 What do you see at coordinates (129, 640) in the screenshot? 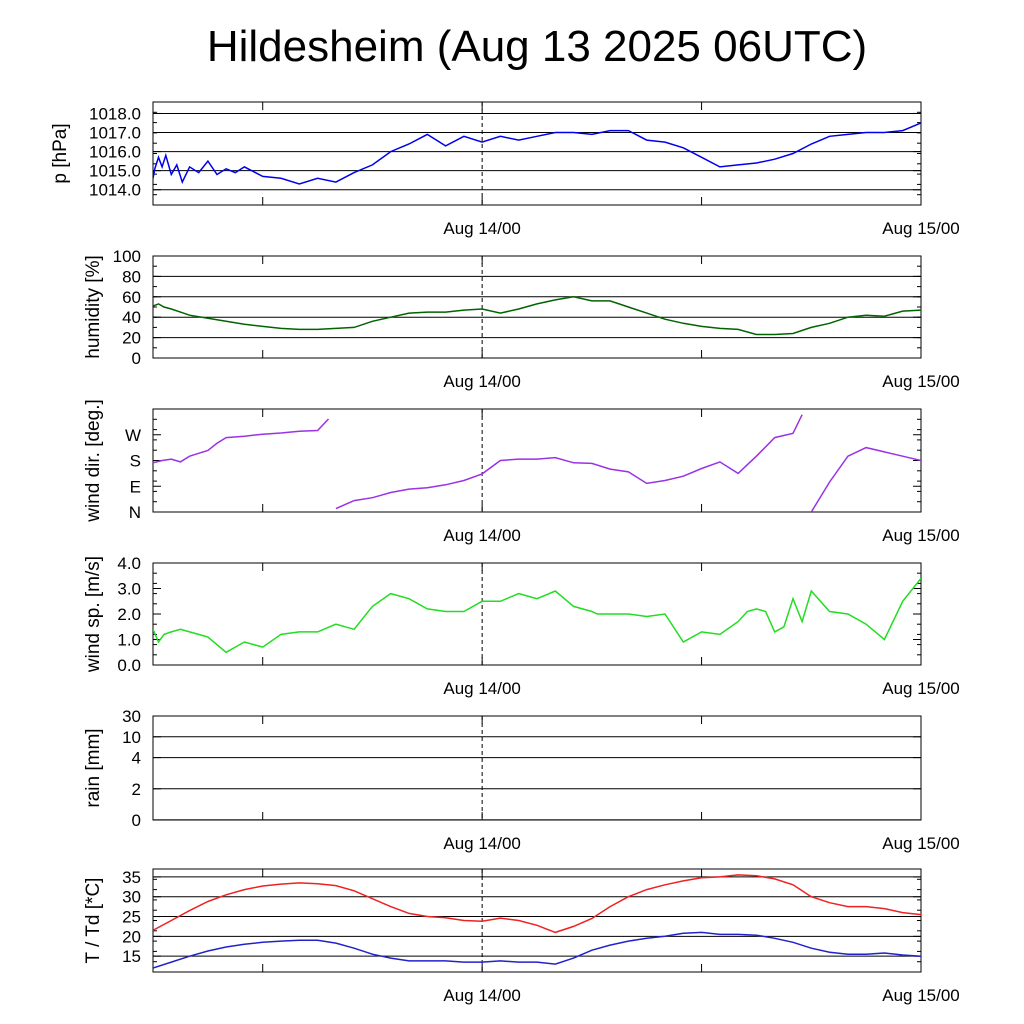
I see `ytick-label: 1.0` at bounding box center [129, 640].